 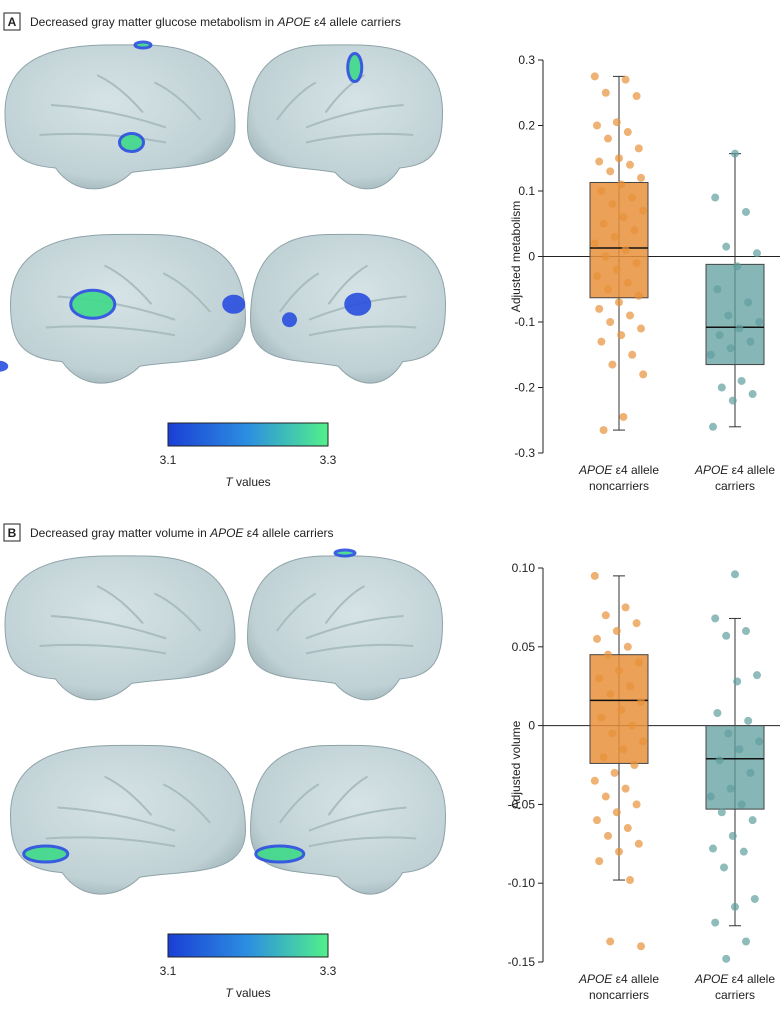 I want to click on title-part: Decreased gray matter volume in, so click(x=120, y=533).